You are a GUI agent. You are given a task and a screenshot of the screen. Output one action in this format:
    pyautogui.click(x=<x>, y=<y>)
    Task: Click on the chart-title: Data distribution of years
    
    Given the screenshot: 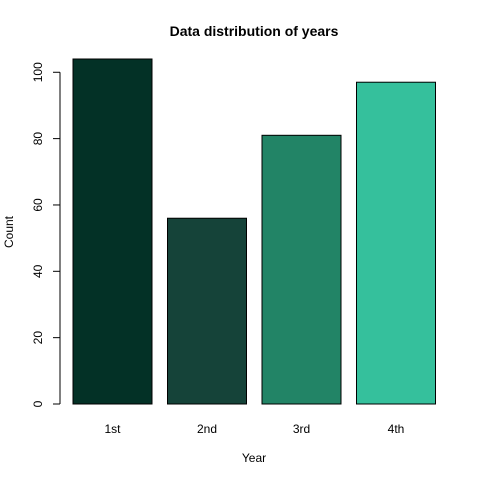 What is the action you would take?
    pyautogui.click(x=254, y=31)
    